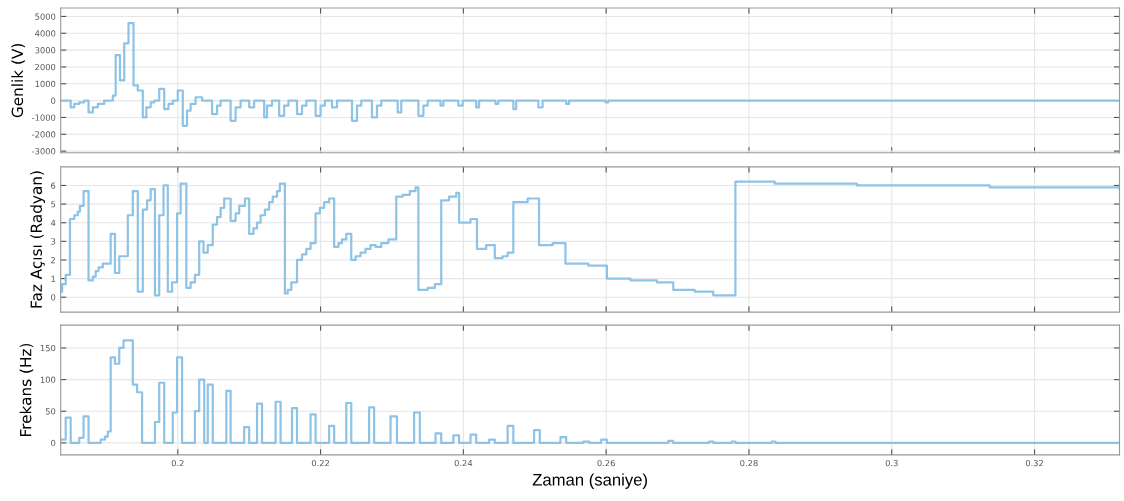 This screenshot has height=501, width=1124. Describe the element at coordinates (45, 50) in the screenshot. I see `y-tick-label: 3000` at that location.